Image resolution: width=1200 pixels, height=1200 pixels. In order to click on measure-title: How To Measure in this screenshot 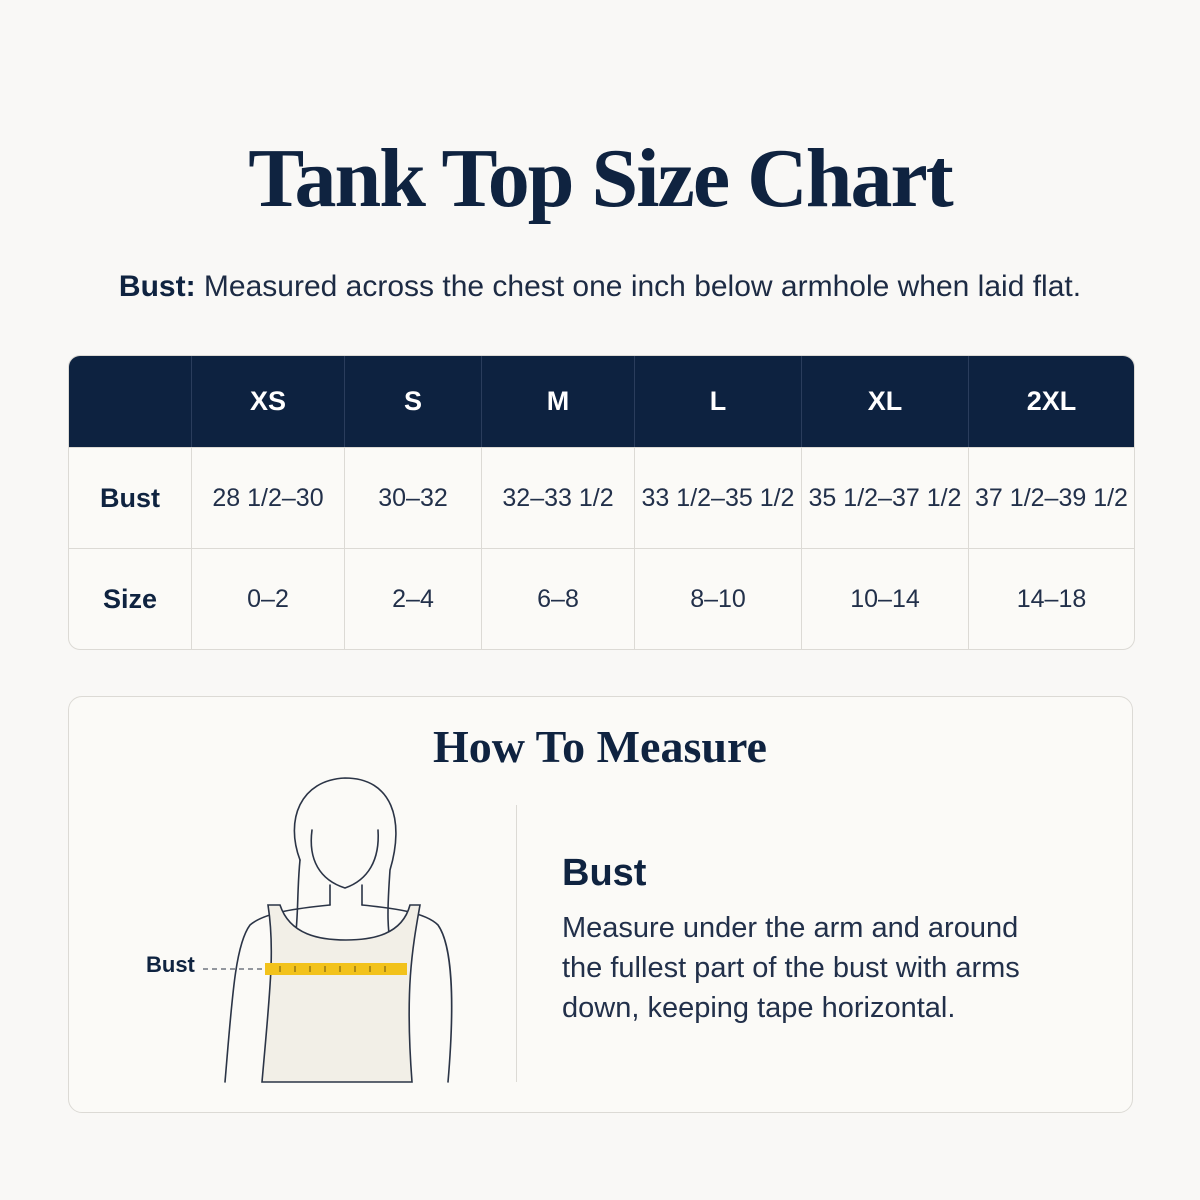, I will do `click(600, 746)`.